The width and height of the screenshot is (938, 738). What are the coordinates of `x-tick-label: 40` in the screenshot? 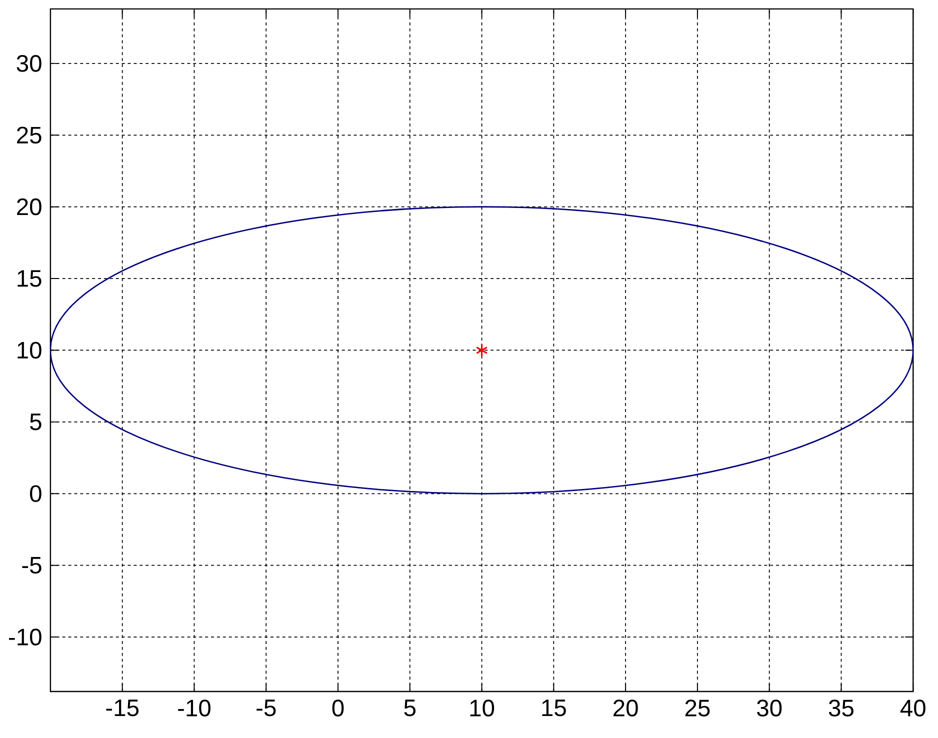 It's located at (913, 708).